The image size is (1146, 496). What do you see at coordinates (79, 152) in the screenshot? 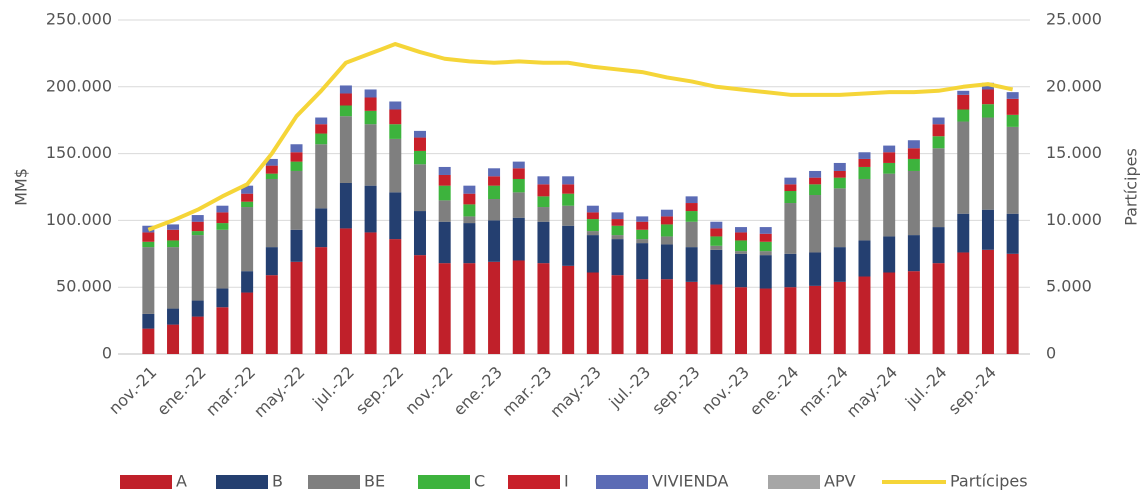
I see `y-tick-label: 150.000` at bounding box center [79, 152].